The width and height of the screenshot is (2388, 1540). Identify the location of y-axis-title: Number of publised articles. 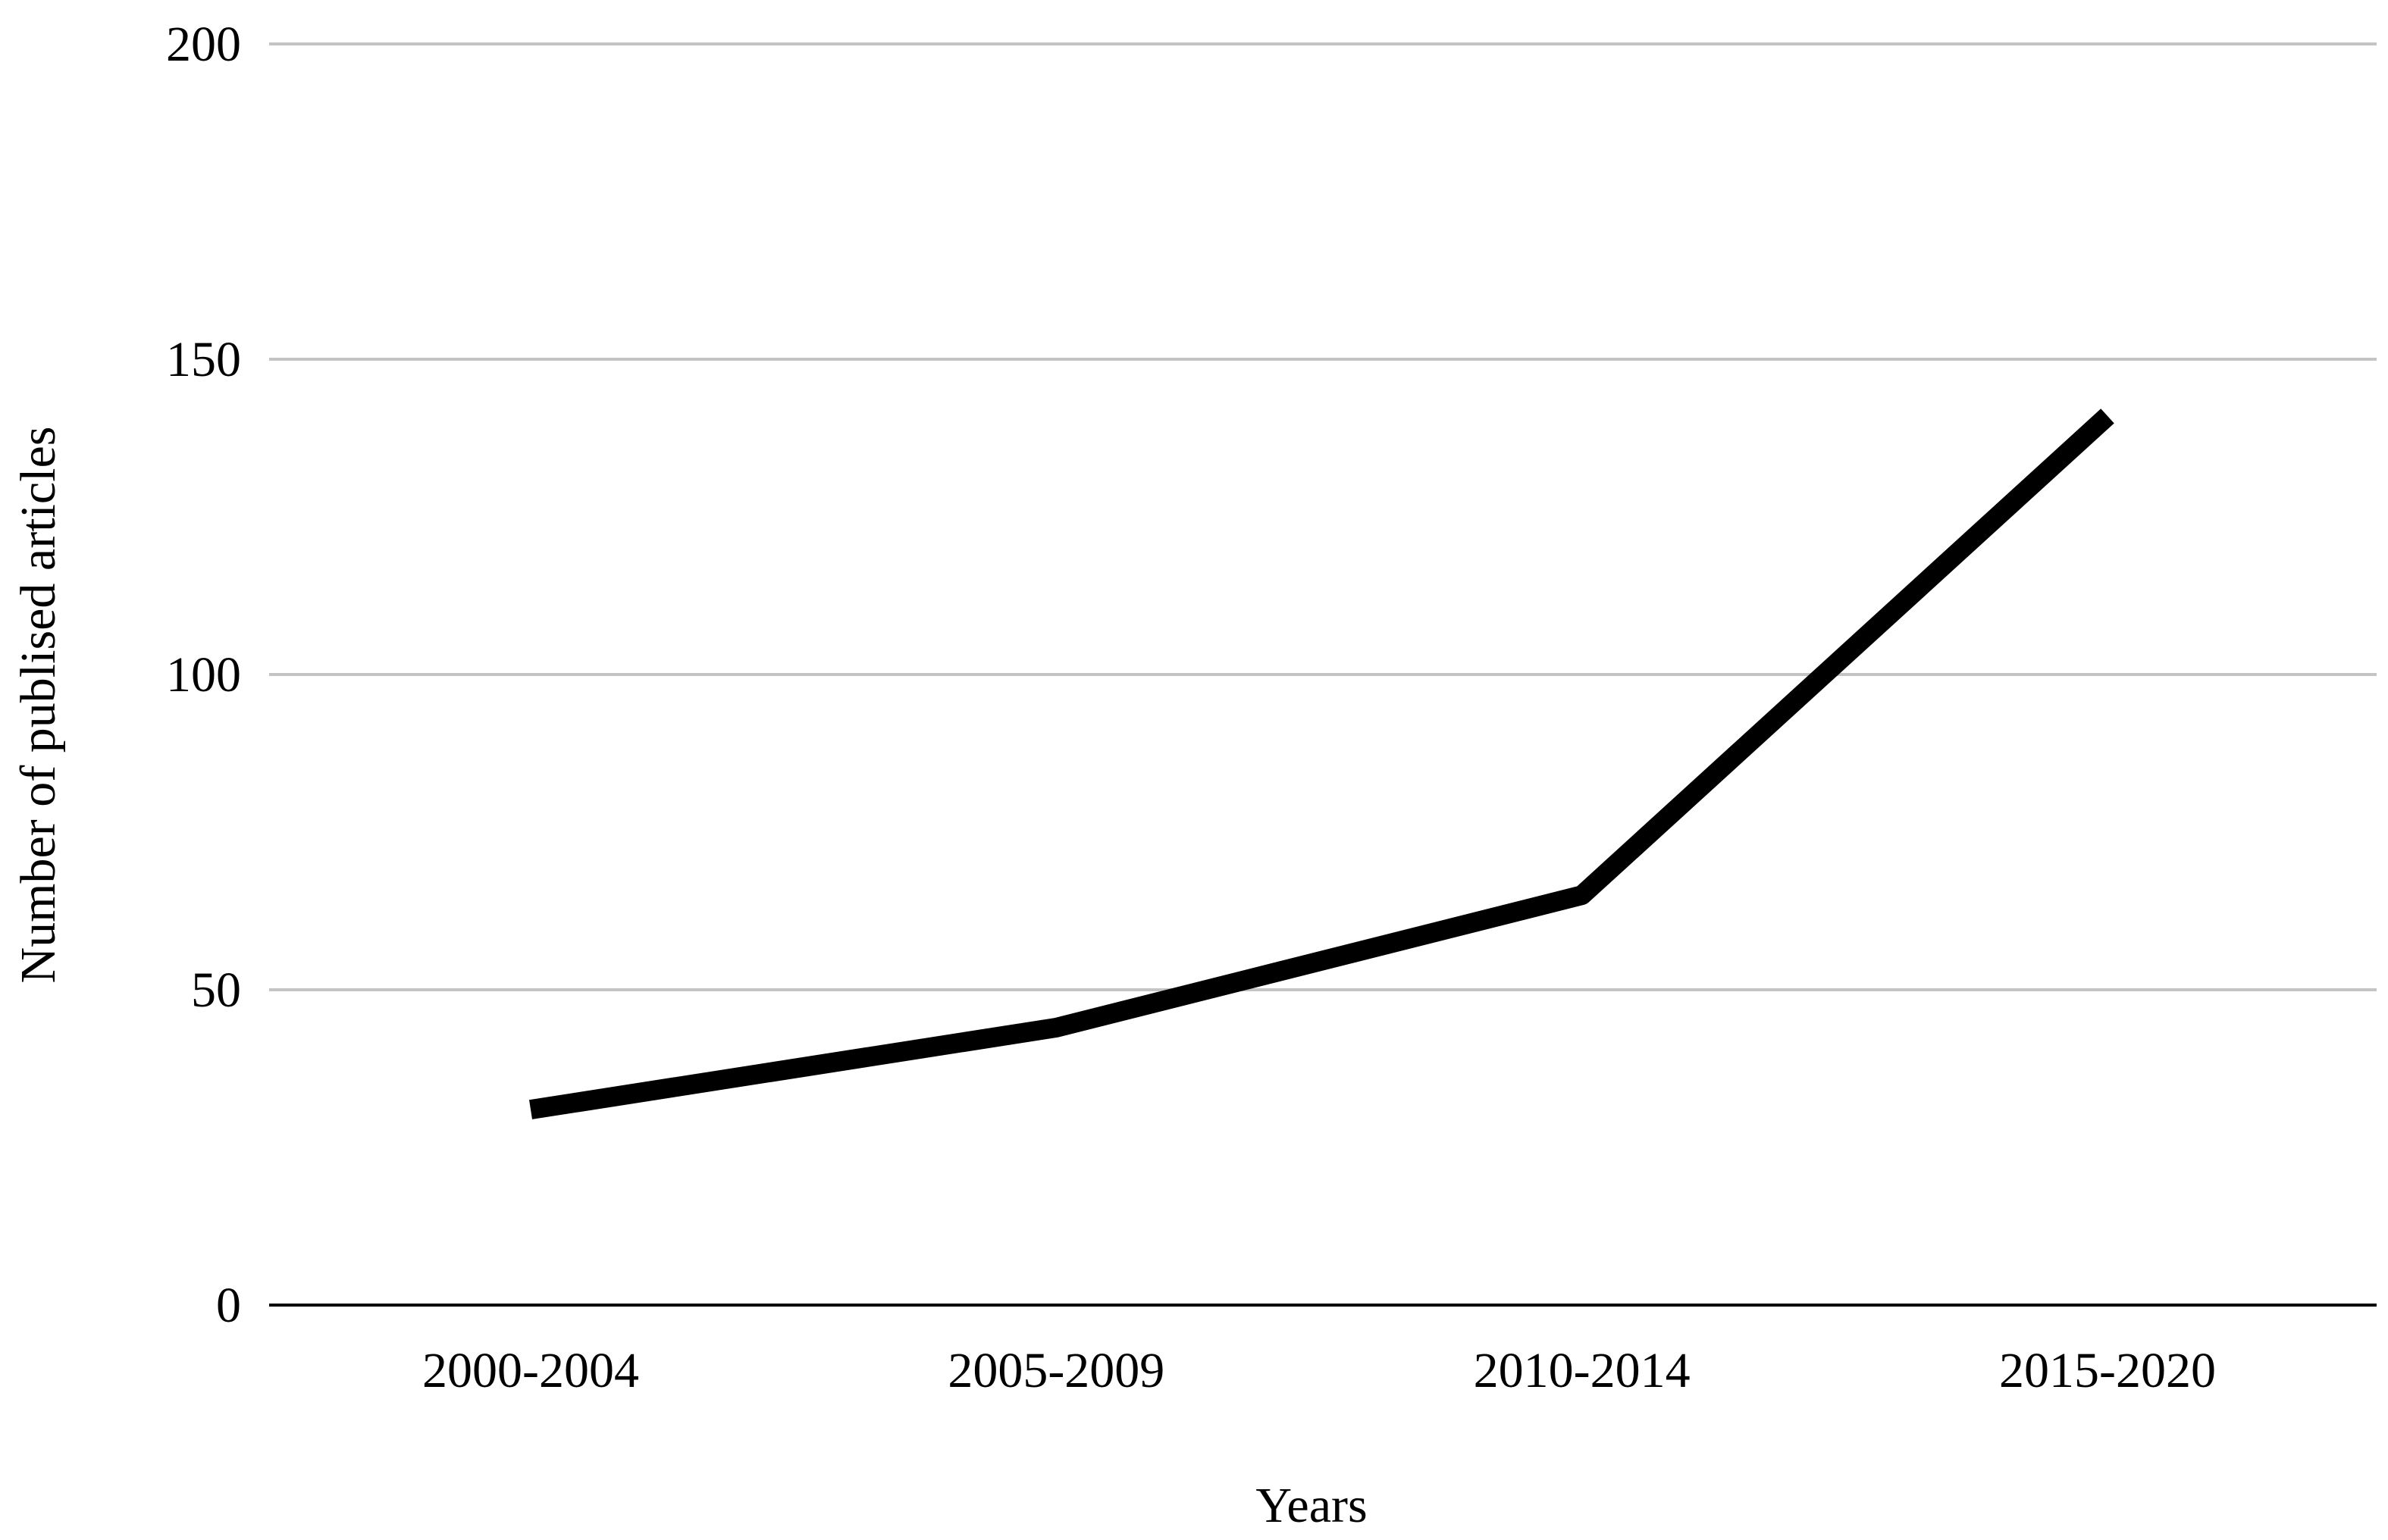
(38, 705).